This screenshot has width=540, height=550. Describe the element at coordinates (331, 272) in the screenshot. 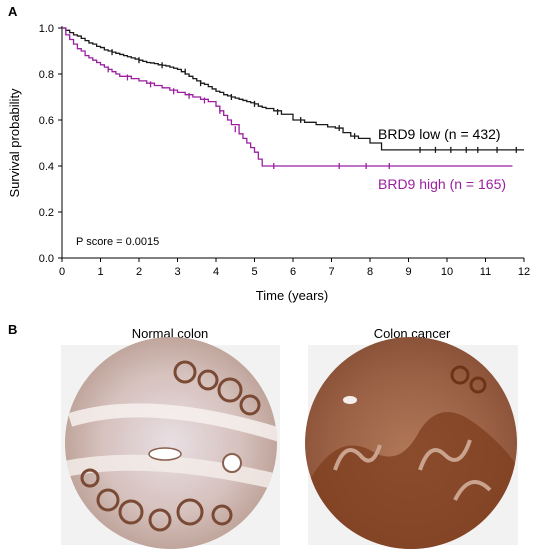

I see `x-tick-label: 7` at that location.